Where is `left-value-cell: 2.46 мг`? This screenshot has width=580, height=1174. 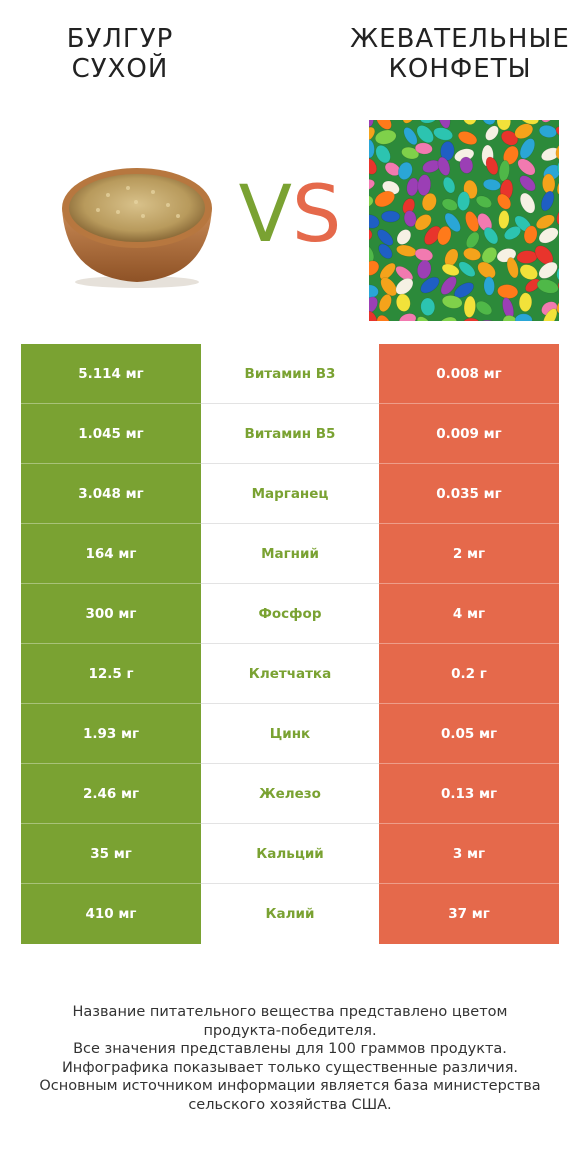 left-value-cell: 2.46 мг is located at coordinates (111, 794).